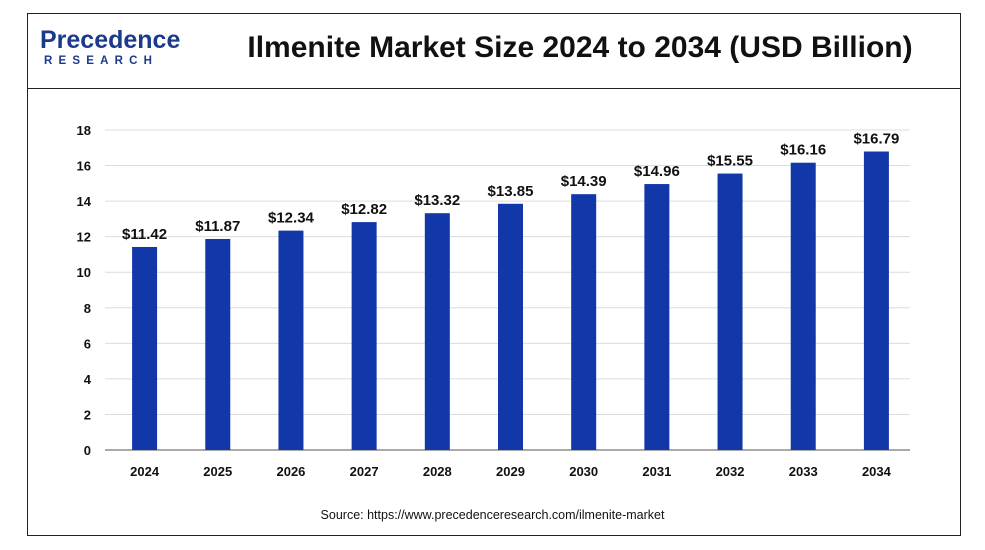 Image resolution: width=985 pixels, height=550 pixels. Describe the element at coordinates (494, 88) in the screenshot. I see `header-divider` at that location.